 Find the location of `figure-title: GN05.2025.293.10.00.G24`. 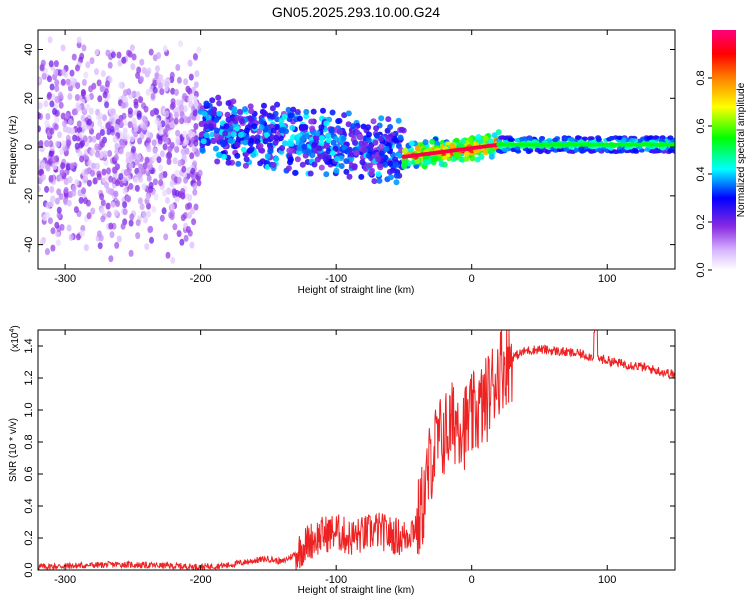

figure-title: GN05.2025.293.10.00.G24 is located at coordinates (356, 12).